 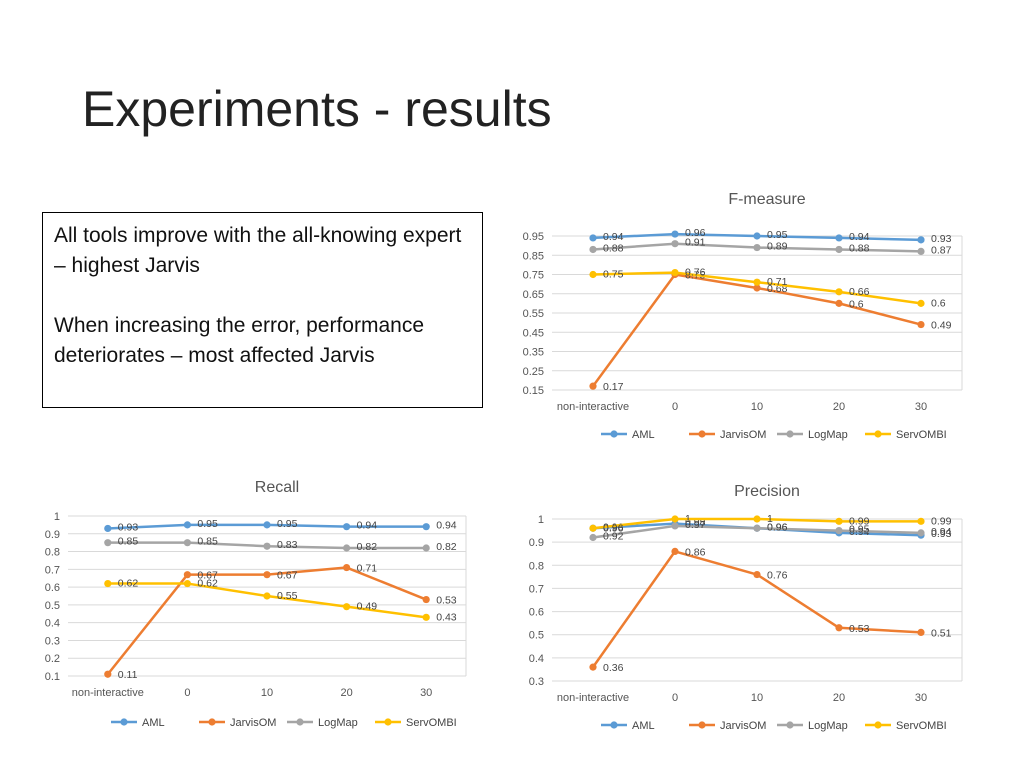 What do you see at coordinates (533, 256) in the screenshot?
I see `y-tick-label: 0.85` at bounding box center [533, 256].